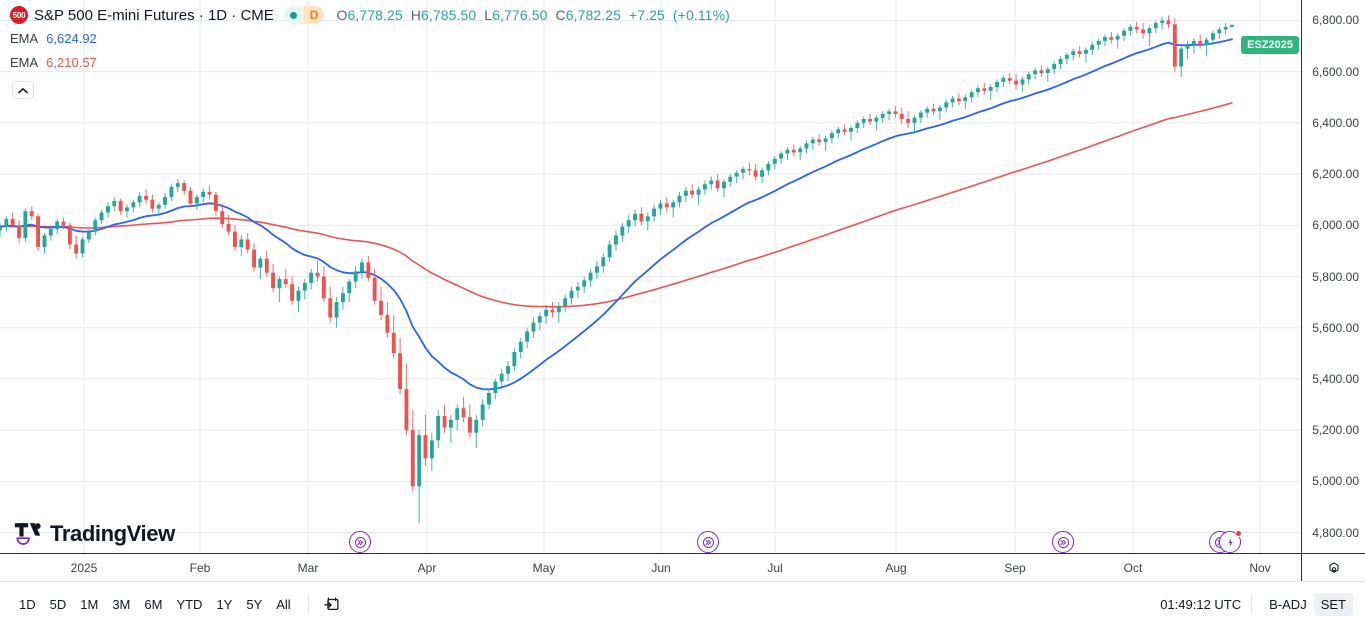  I want to click on gear-icon, so click(1333, 567).